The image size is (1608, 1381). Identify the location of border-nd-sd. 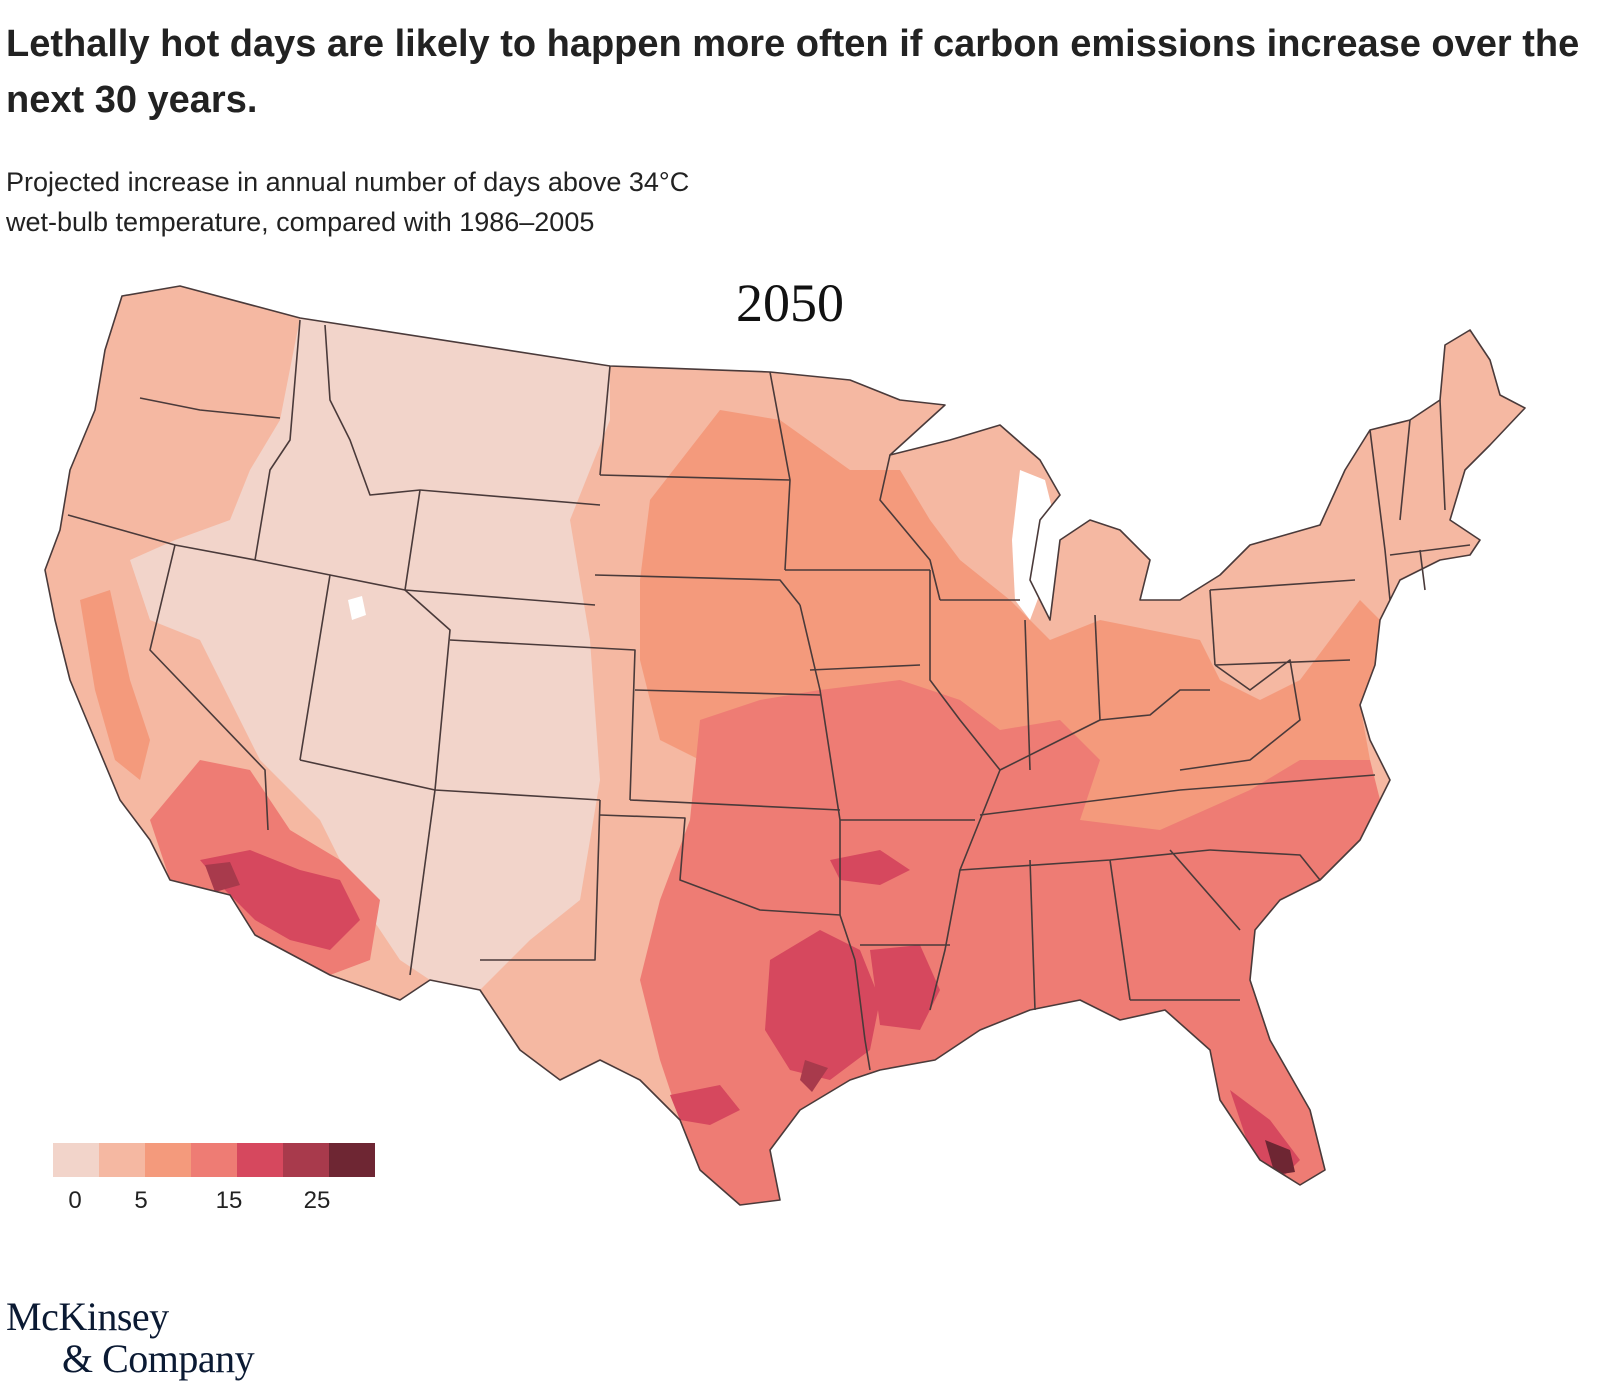
(695, 477).